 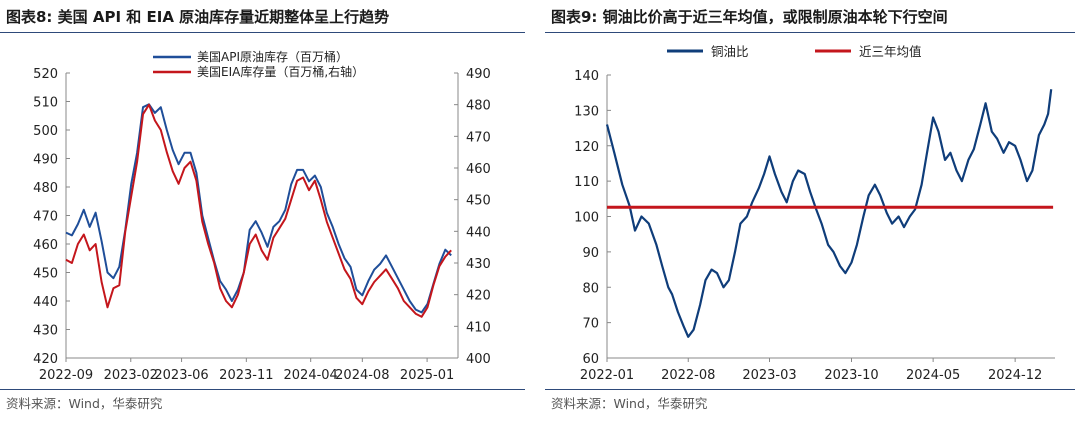 What do you see at coordinates (45, 245) in the screenshot?
I see `y-tick-label-left: 460` at bounding box center [45, 245].